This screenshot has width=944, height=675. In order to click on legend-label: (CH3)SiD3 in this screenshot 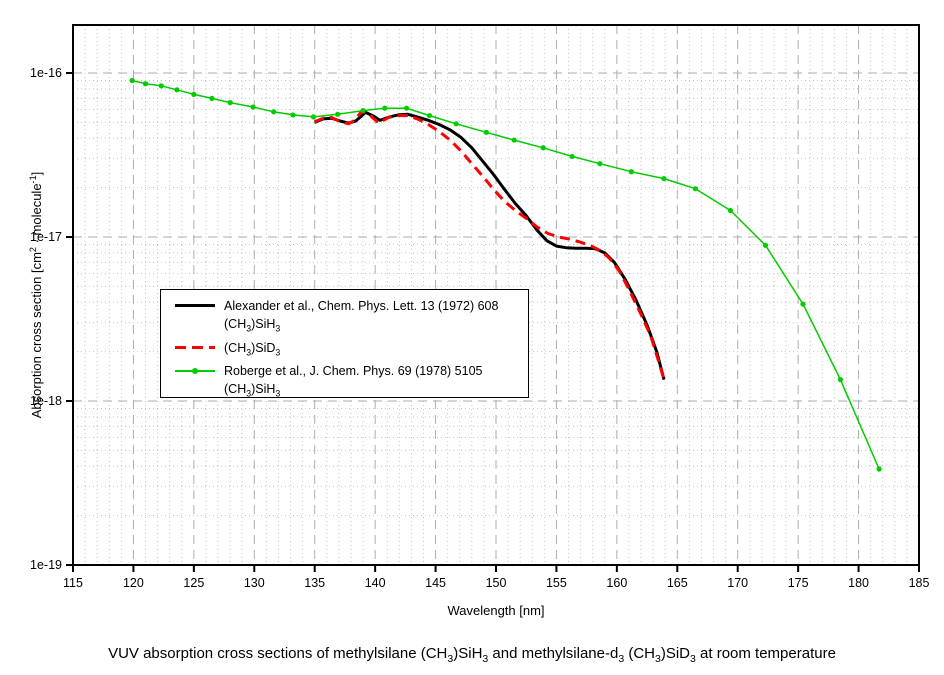, I will do `click(252, 349)`.